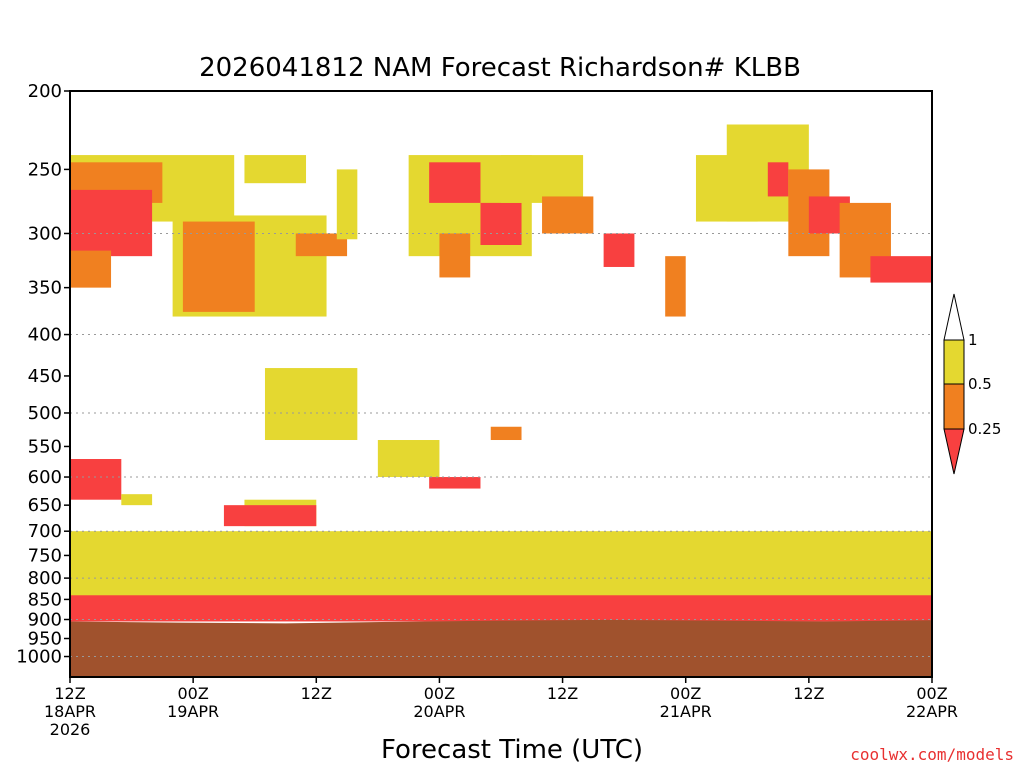 The height and width of the screenshot is (768, 1024). What do you see at coordinates (685, 693) in the screenshot?
I see `x-tick-label-5-1: 00Z` at bounding box center [685, 693].